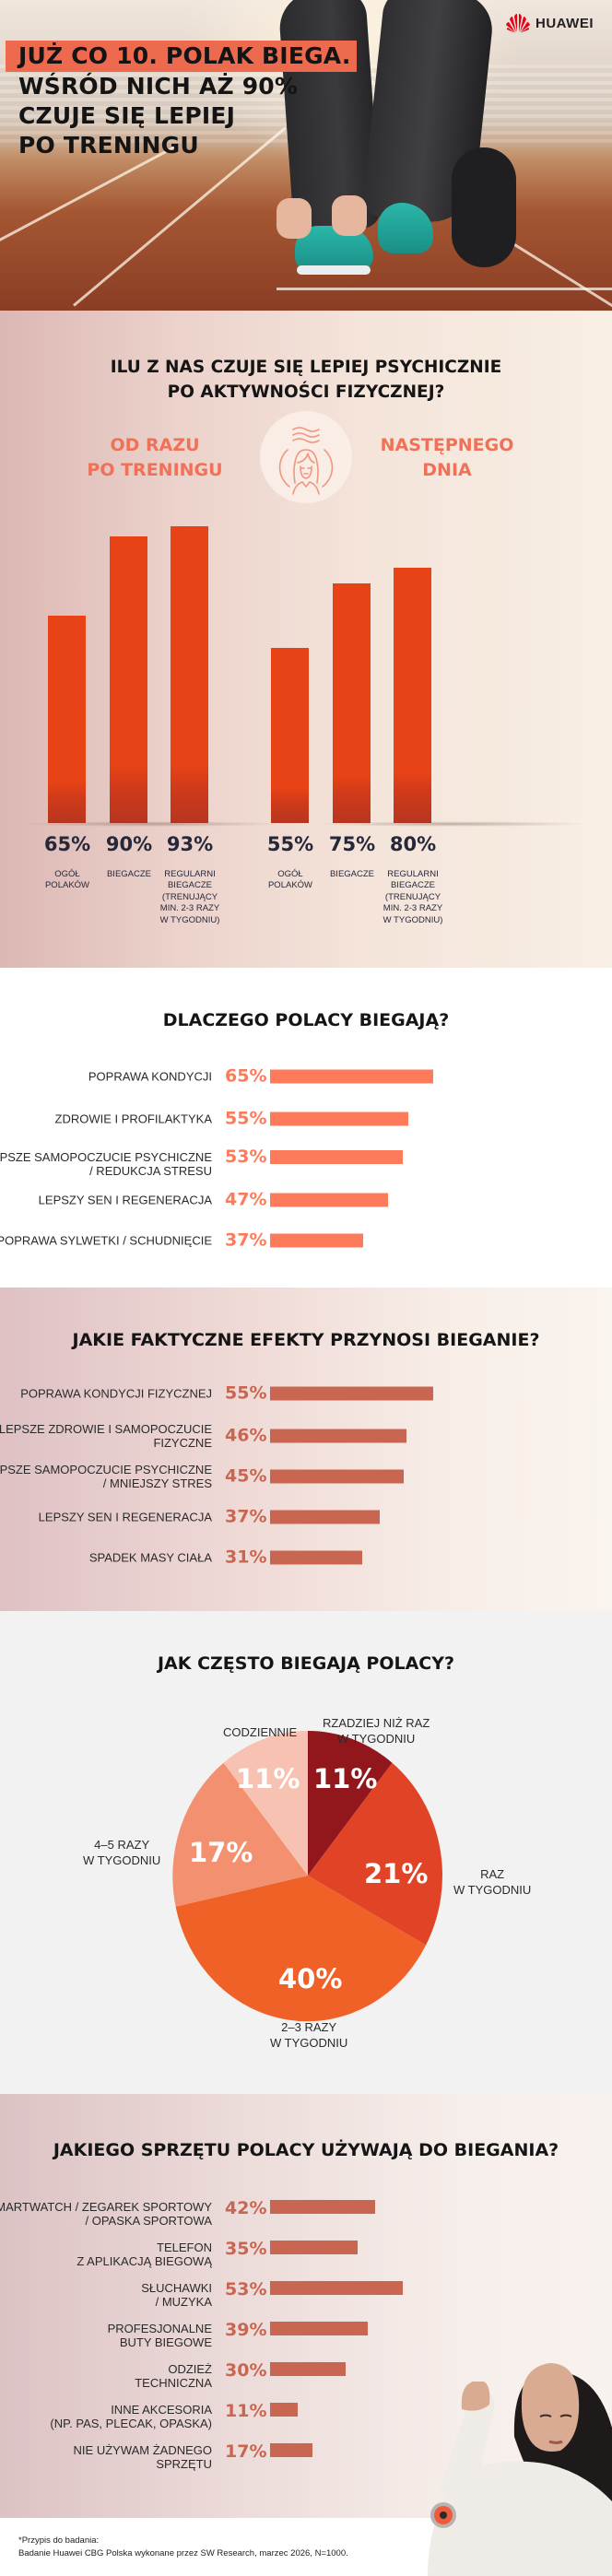  What do you see at coordinates (352, 844) in the screenshot?
I see `bar-value: 75%` at bounding box center [352, 844].